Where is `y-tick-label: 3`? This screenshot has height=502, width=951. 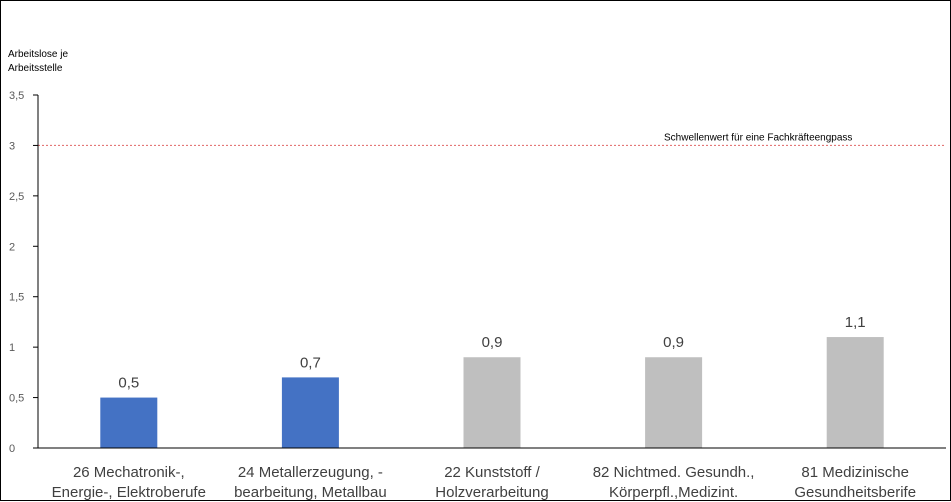 y-tick-label: 3 is located at coordinates (12, 146).